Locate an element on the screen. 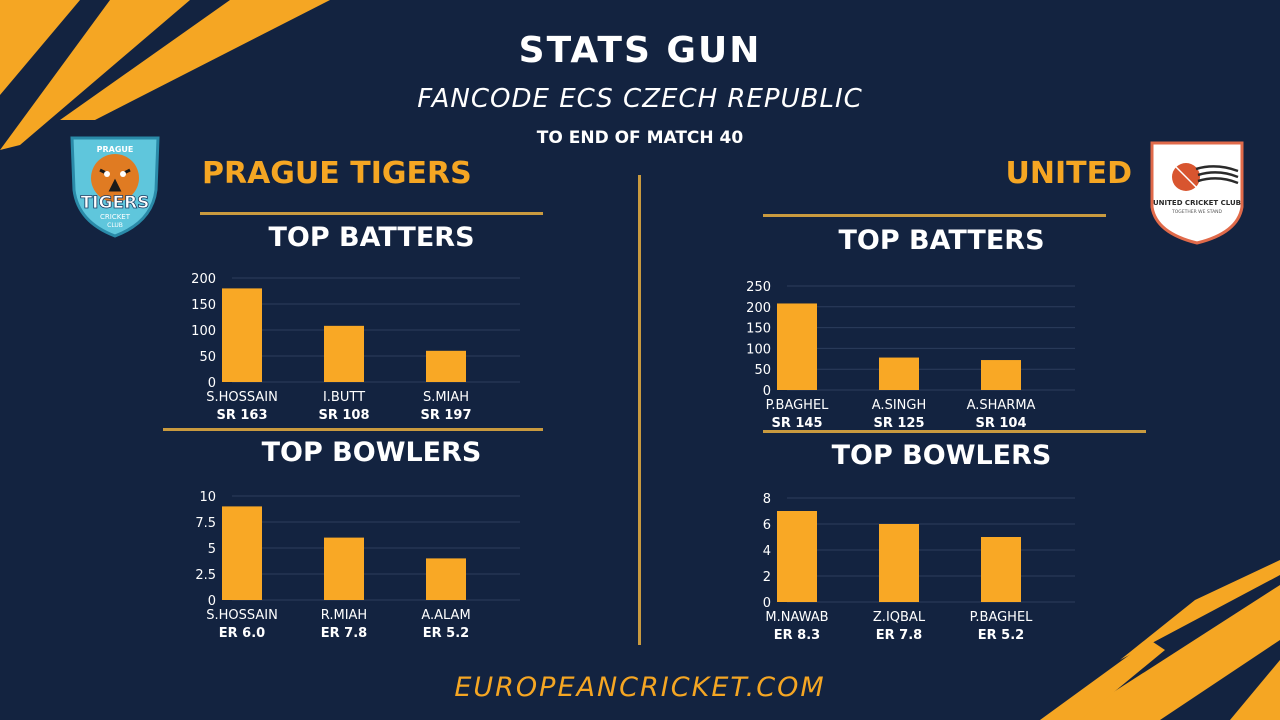  right-bowlers-title: TOP BOWLERS is located at coordinates (941, 455).